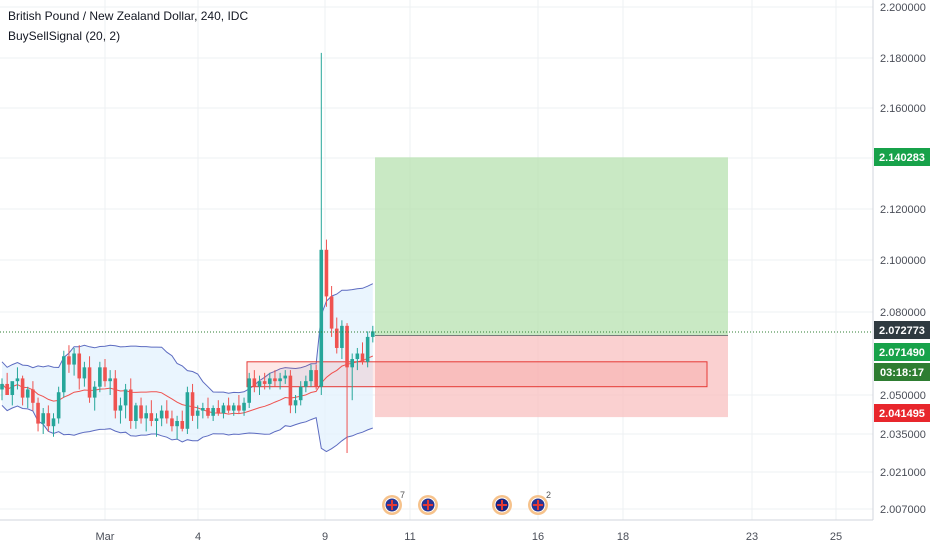 Image resolution: width=932 pixels, height=555 pixels. I want to click on time-tick-label: 25, so click(836, 537).